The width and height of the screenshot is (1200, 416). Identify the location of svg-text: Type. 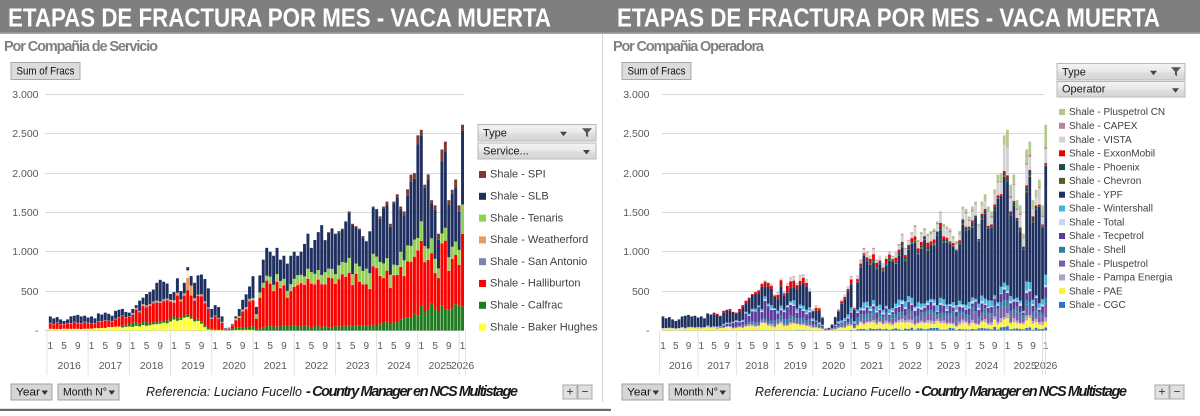
(495, 134).